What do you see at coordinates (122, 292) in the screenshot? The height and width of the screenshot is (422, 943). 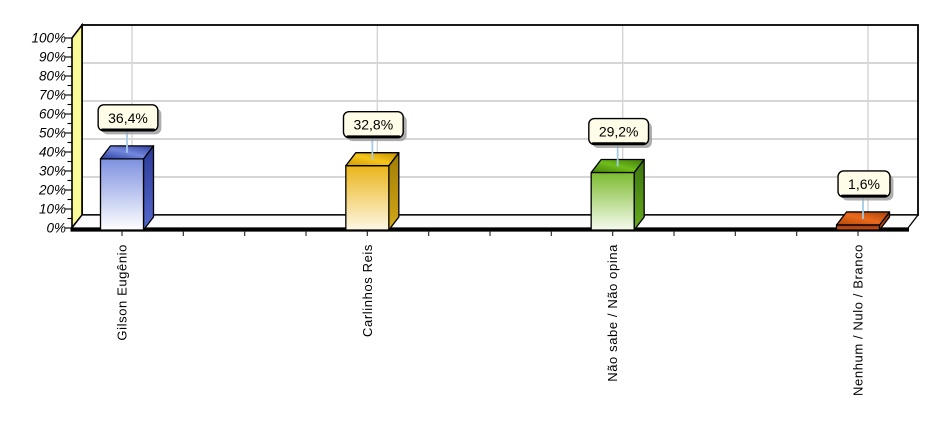 I see `x-axis-label-gilson-eugenio: Gilson Eugênio` at bounding box center [122, 292].